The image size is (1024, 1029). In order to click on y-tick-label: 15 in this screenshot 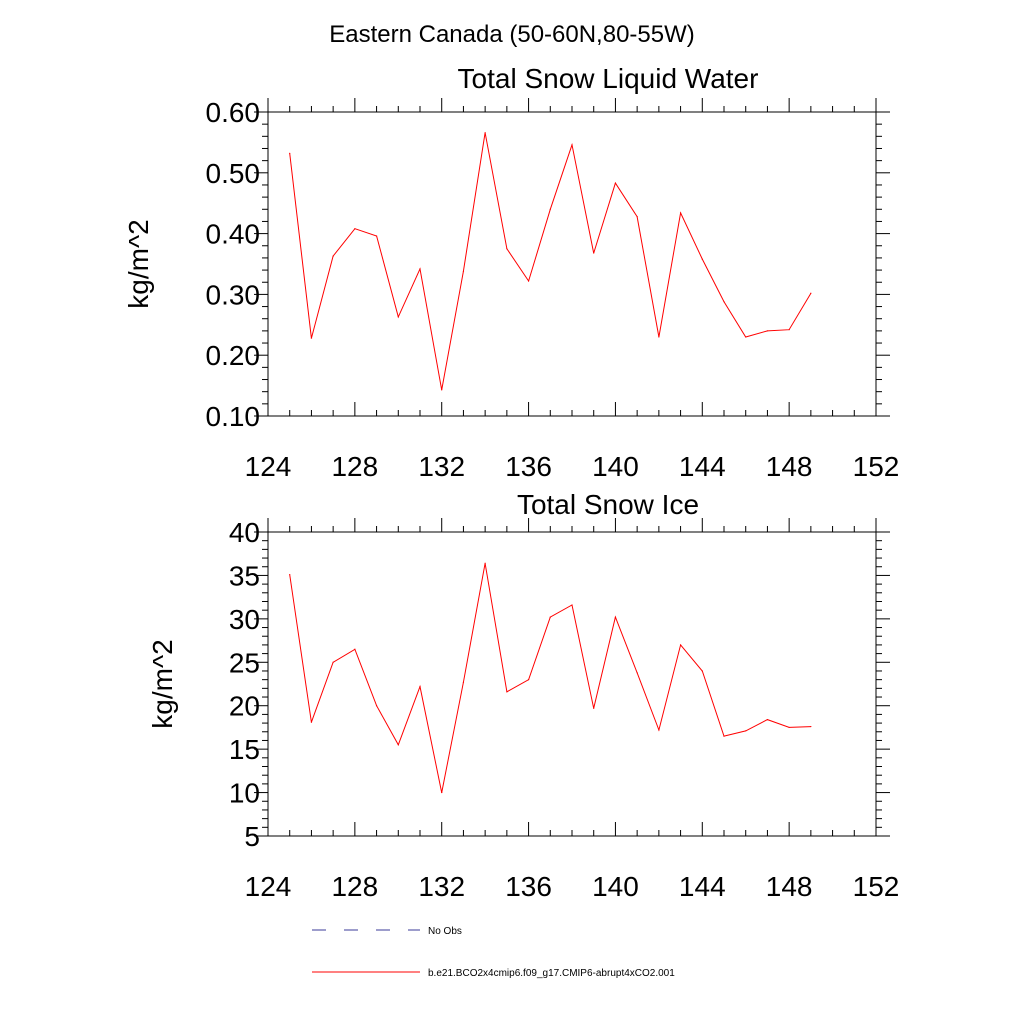, I will do `click(244, 749)`.